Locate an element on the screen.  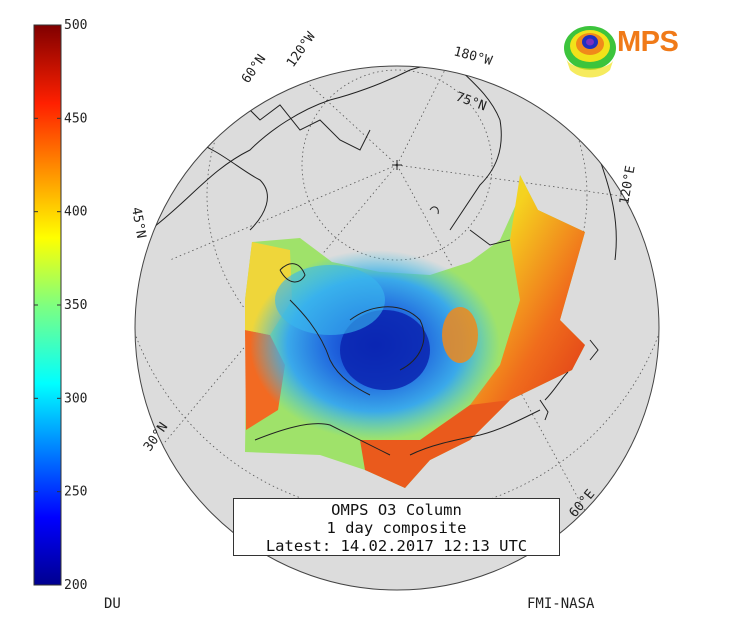
unit-label: DU is located at coordinates (112, 604).